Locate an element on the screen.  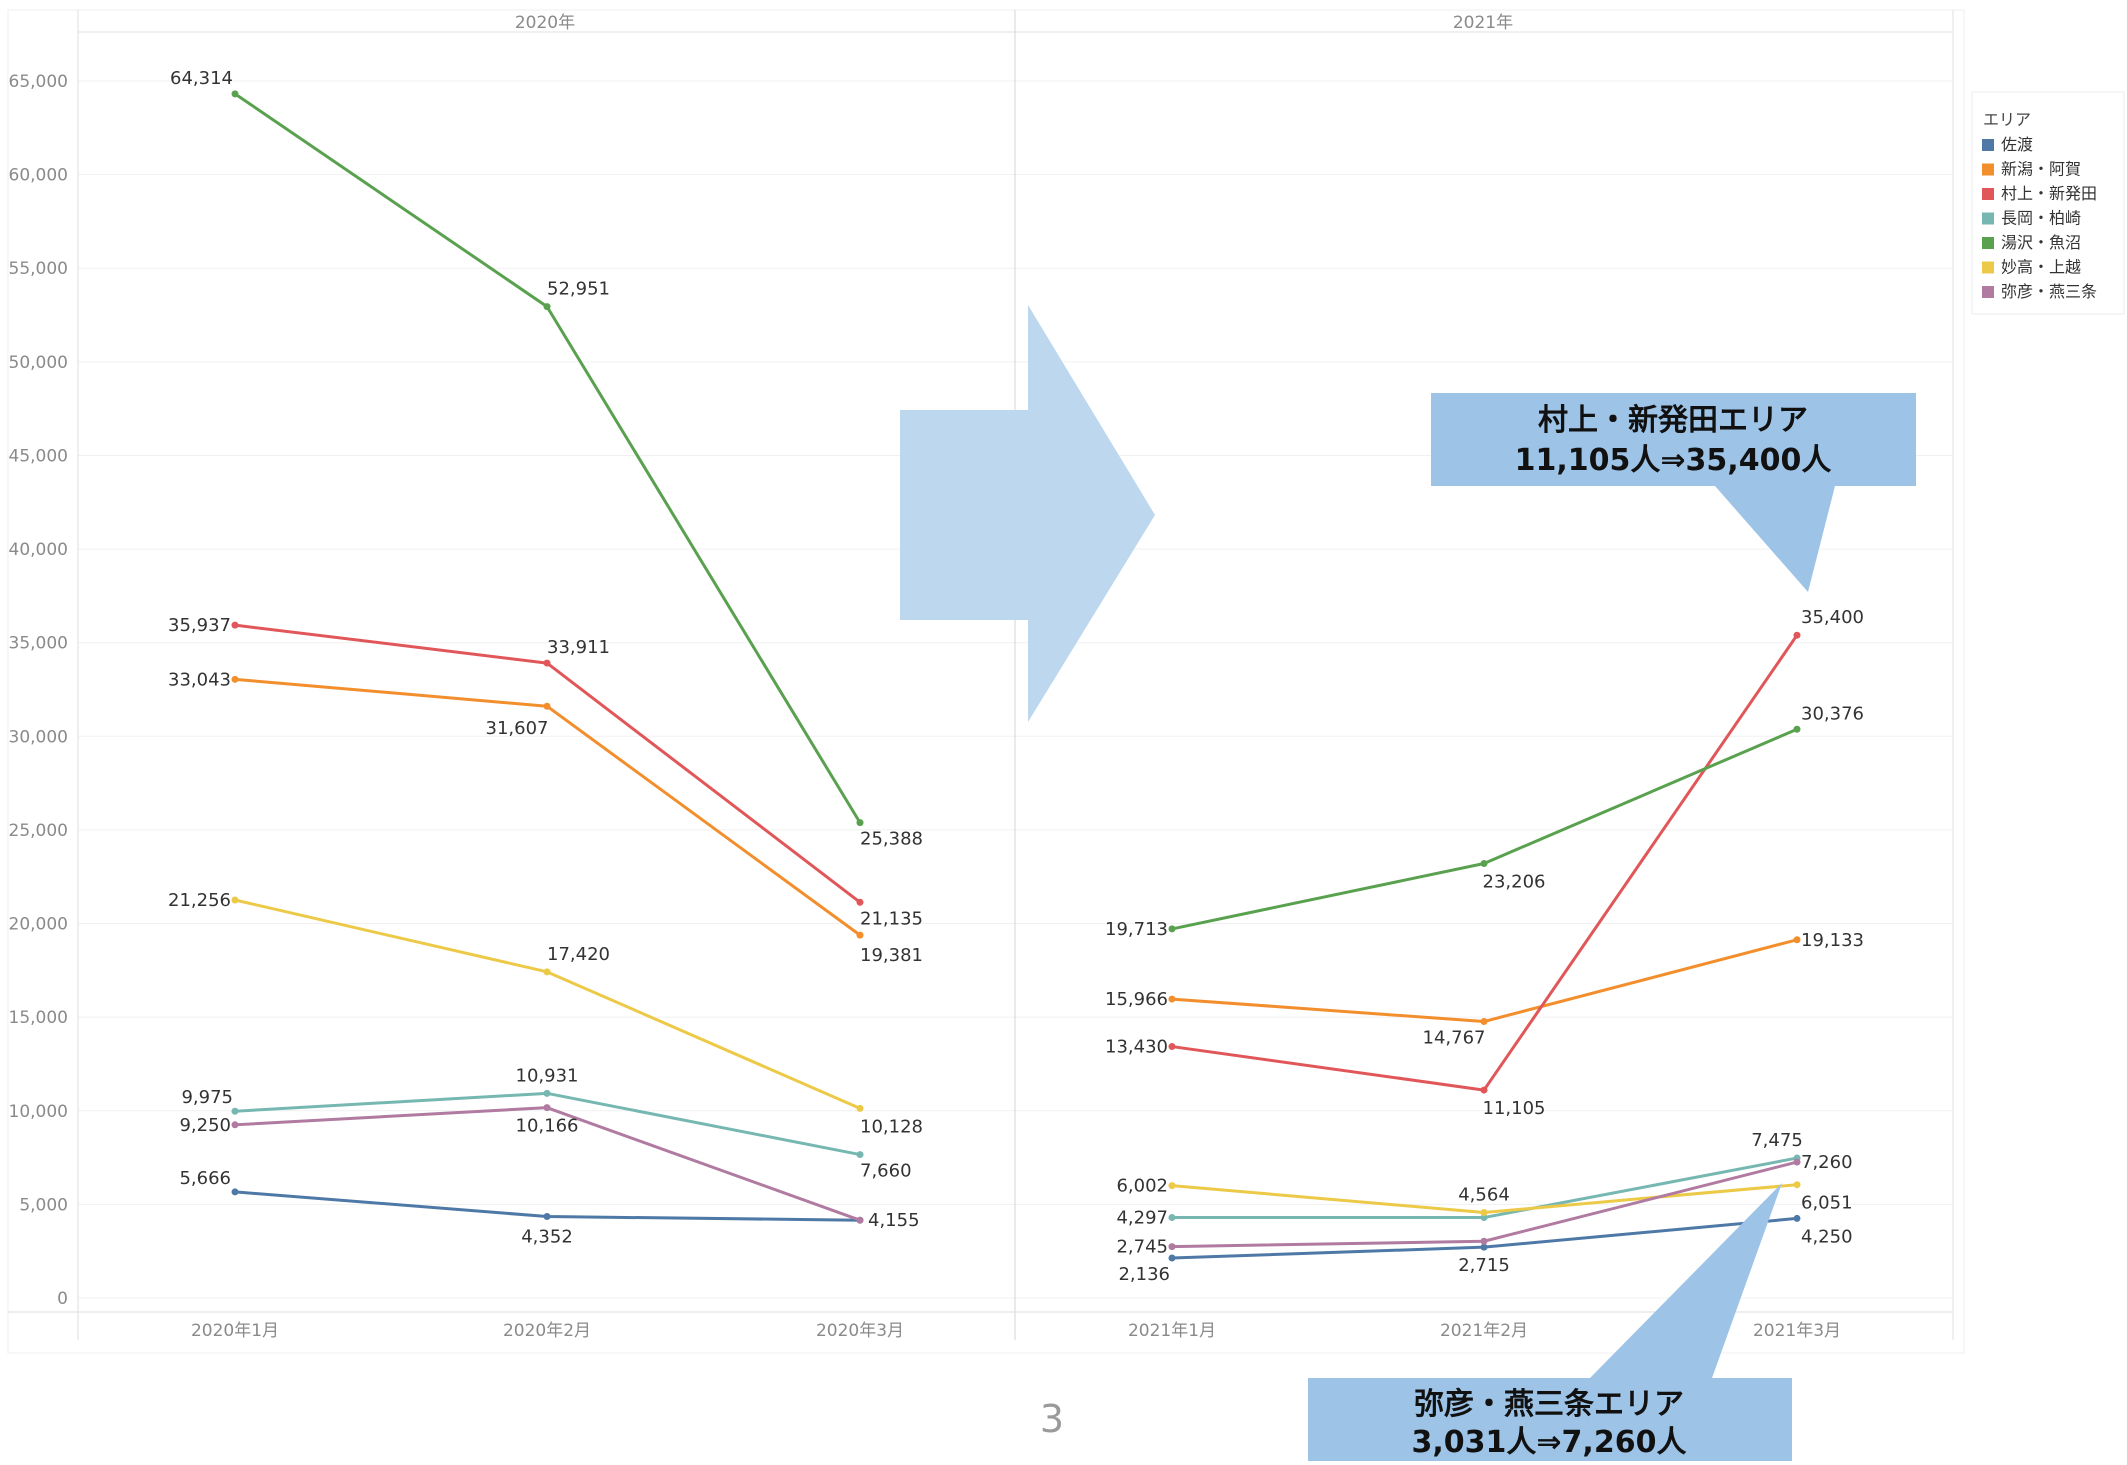
data-label: 64,314 is located at coordinates (201, 78).